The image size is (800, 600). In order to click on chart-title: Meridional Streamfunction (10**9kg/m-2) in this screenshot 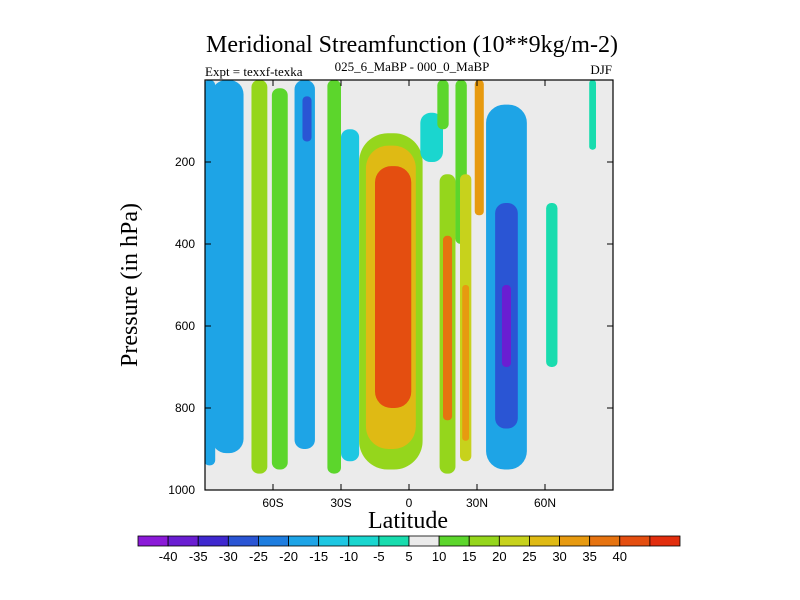, I will do `click(412, 45)`.